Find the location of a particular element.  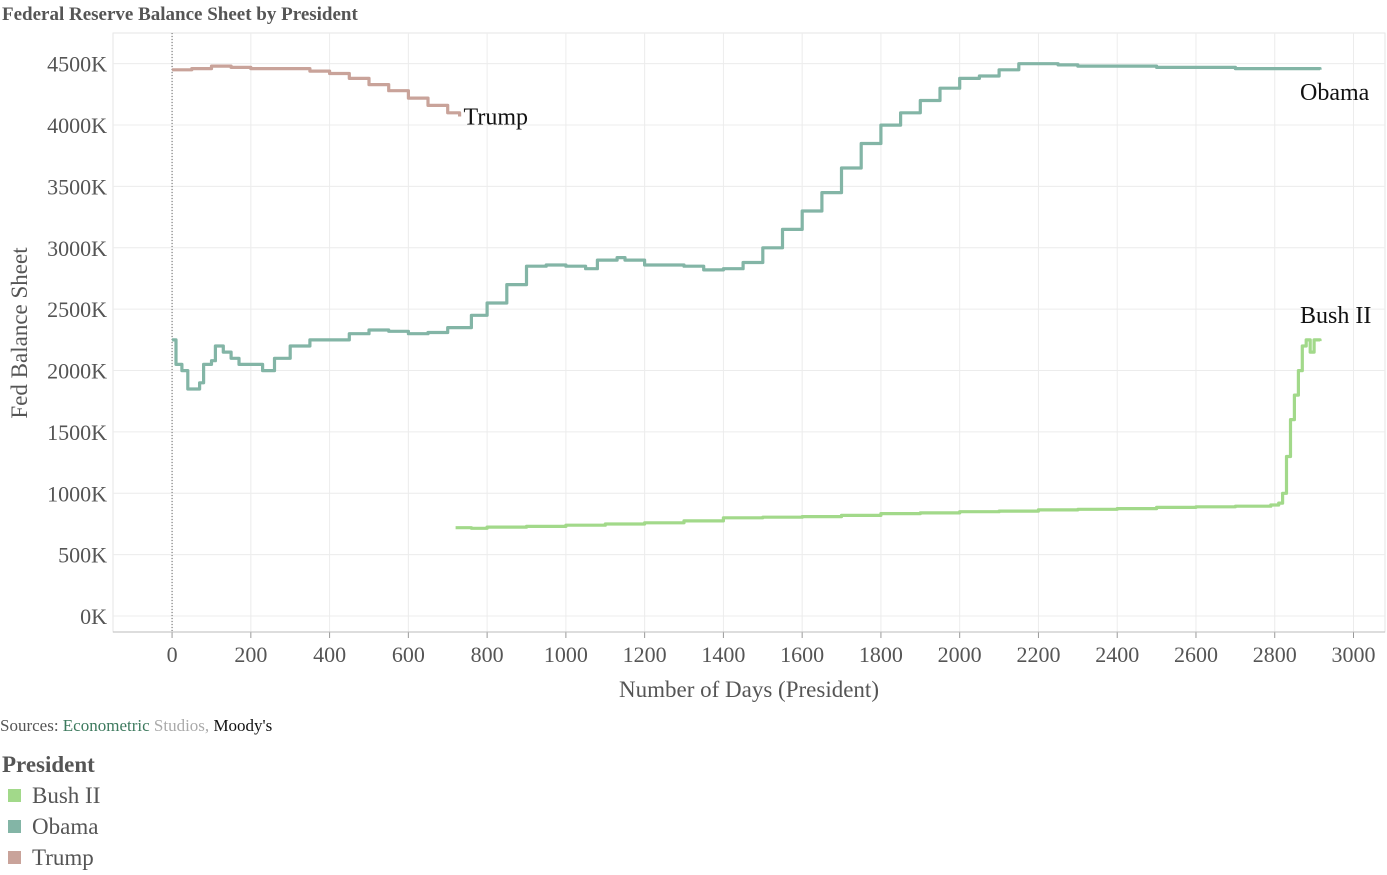

y-tick-label: 3000K is located at coordinates (77, 248).